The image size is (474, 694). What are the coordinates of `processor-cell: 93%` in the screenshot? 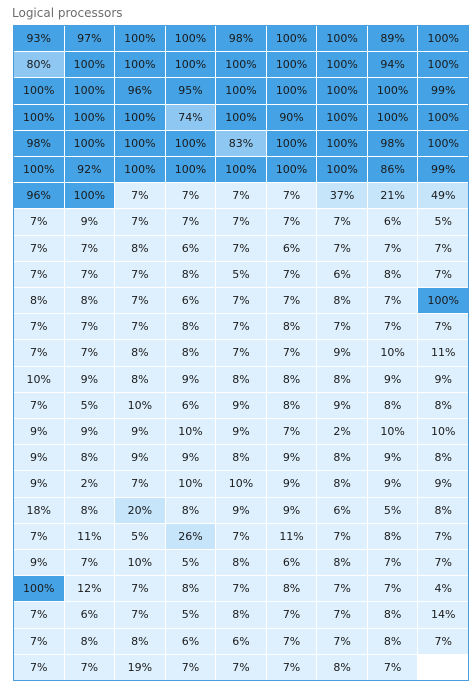 It's located at (39, 39).